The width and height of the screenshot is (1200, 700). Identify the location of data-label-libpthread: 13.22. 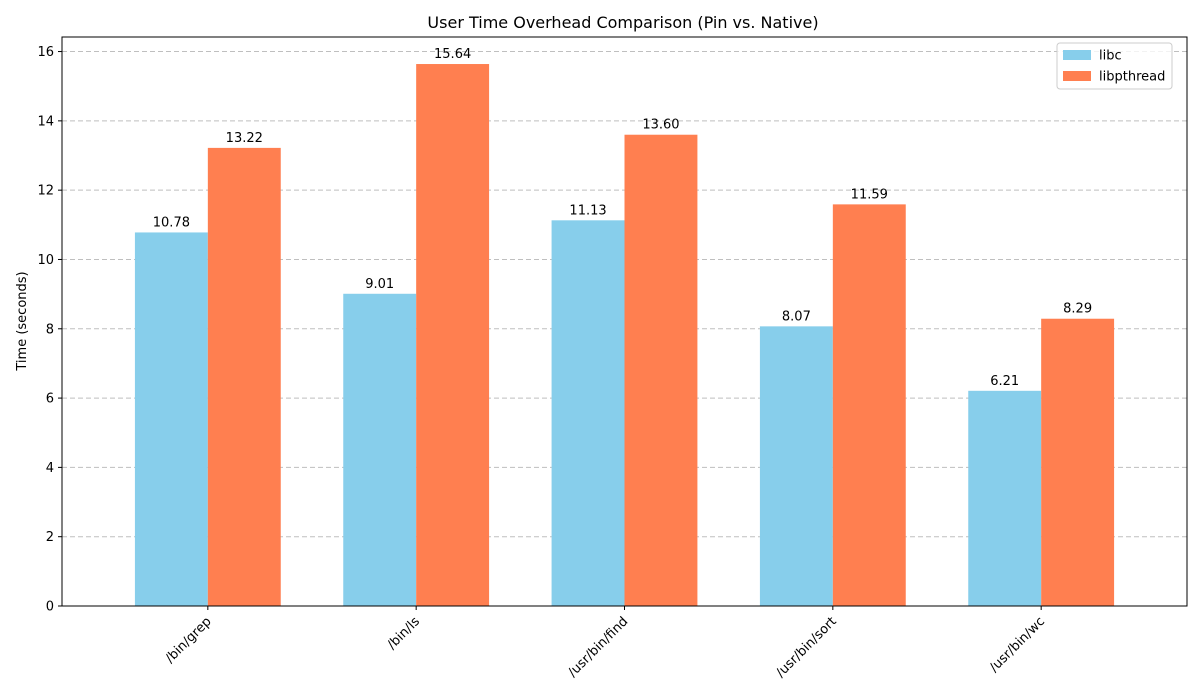
(244, 138).